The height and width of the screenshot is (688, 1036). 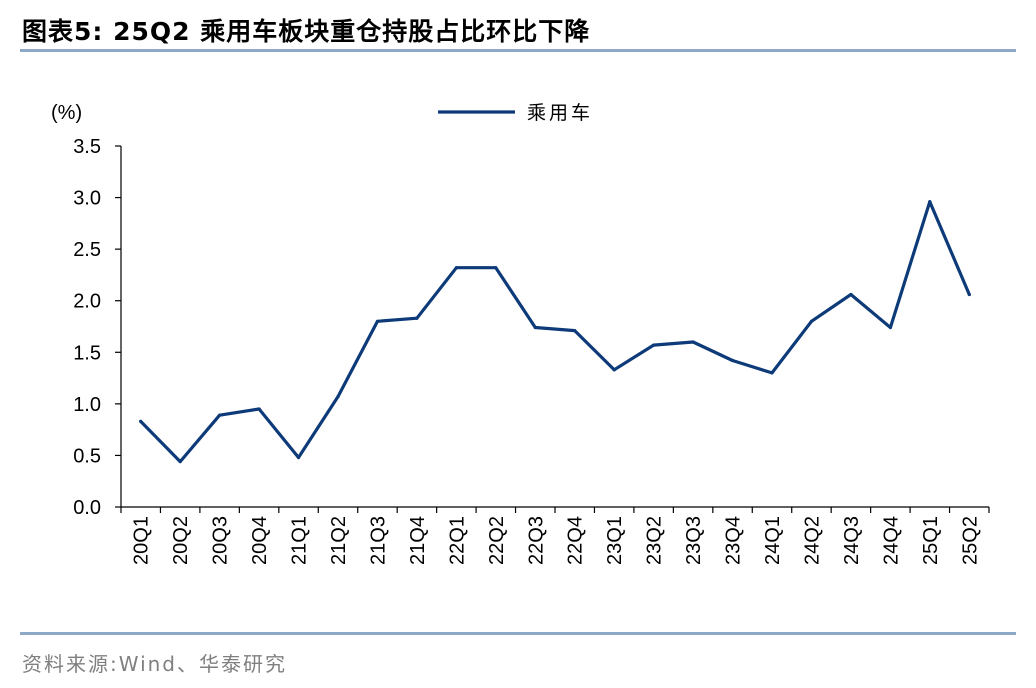 What do you see at coordinates (515, 113) in the screenshot?
I see `legend: 乘用车` at bounding box center [515, 113].